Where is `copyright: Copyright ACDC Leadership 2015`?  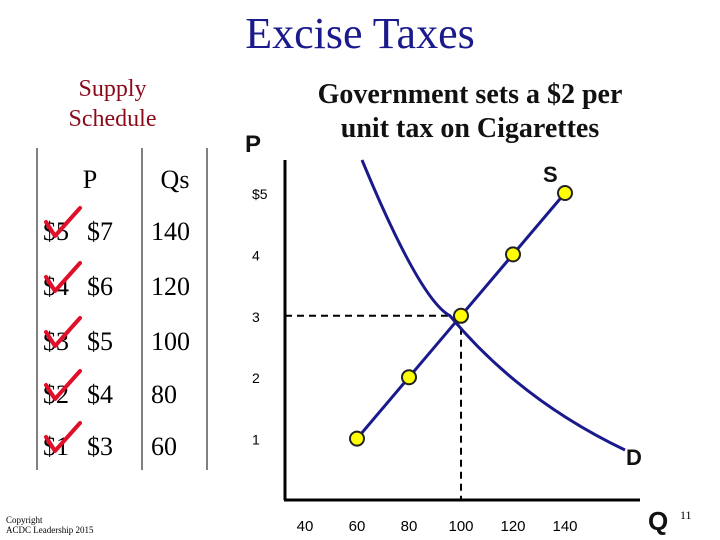 copyright: Copyright ACDC Leadership 2015 is located at coordinates (50, 525).